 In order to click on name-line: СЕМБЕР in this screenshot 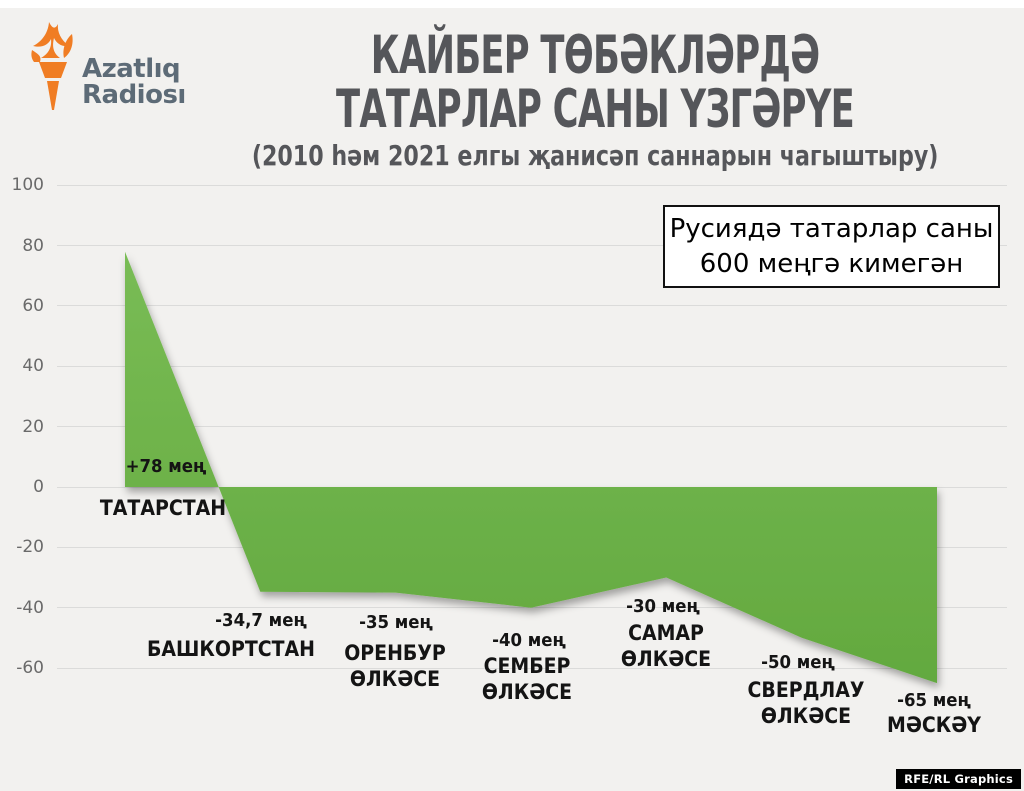, I will do `click(527, 666)`.